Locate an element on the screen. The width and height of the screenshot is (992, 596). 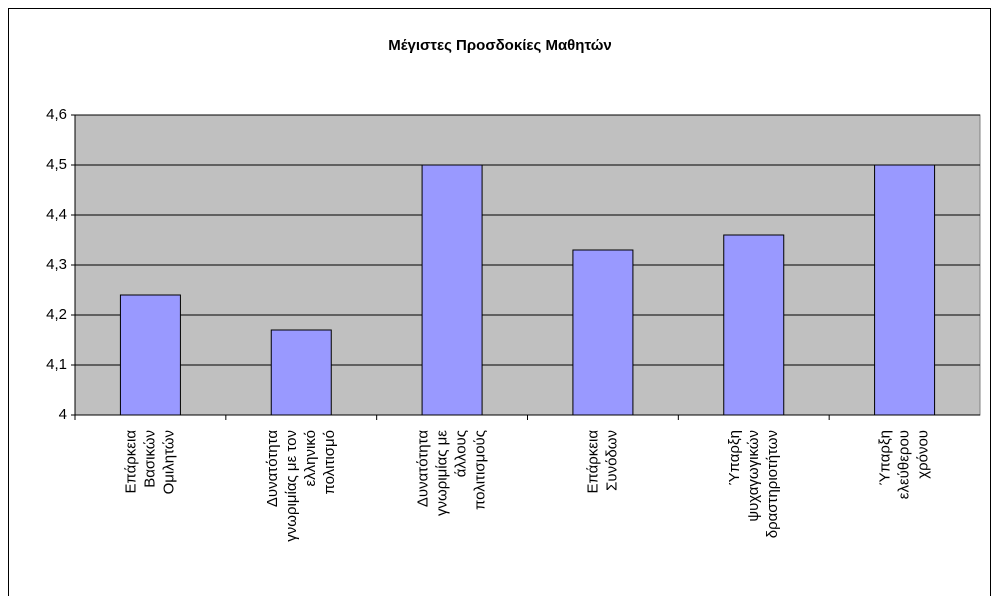
x-tick-label: Ύπαρξη ψυχαγωγικών δραστηριοτήτων is located at coordinates (753, 484).